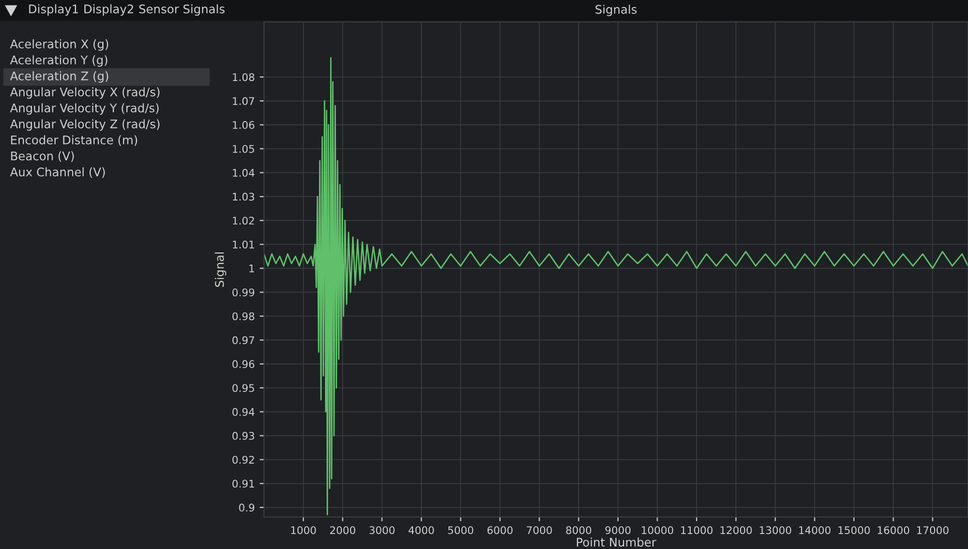  What do you see at coordinates (776, 530) in the screenshot?
I see `x-tick-label: 13000` at bounding box center [776, 530].